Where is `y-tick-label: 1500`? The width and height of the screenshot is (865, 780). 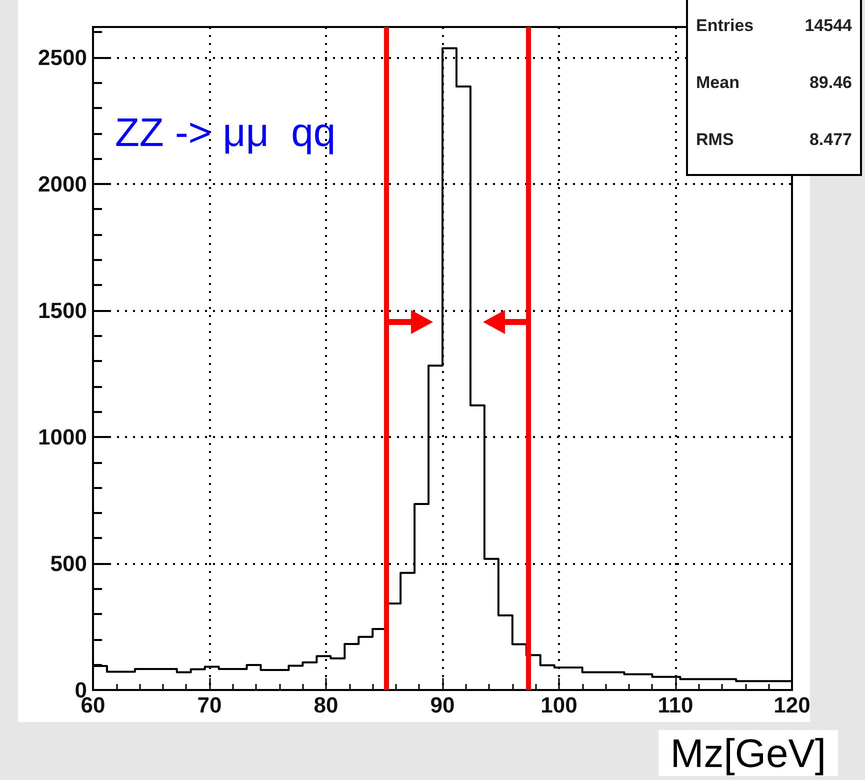
y-tick-label: 1500 is located at coordinates (62, 310).